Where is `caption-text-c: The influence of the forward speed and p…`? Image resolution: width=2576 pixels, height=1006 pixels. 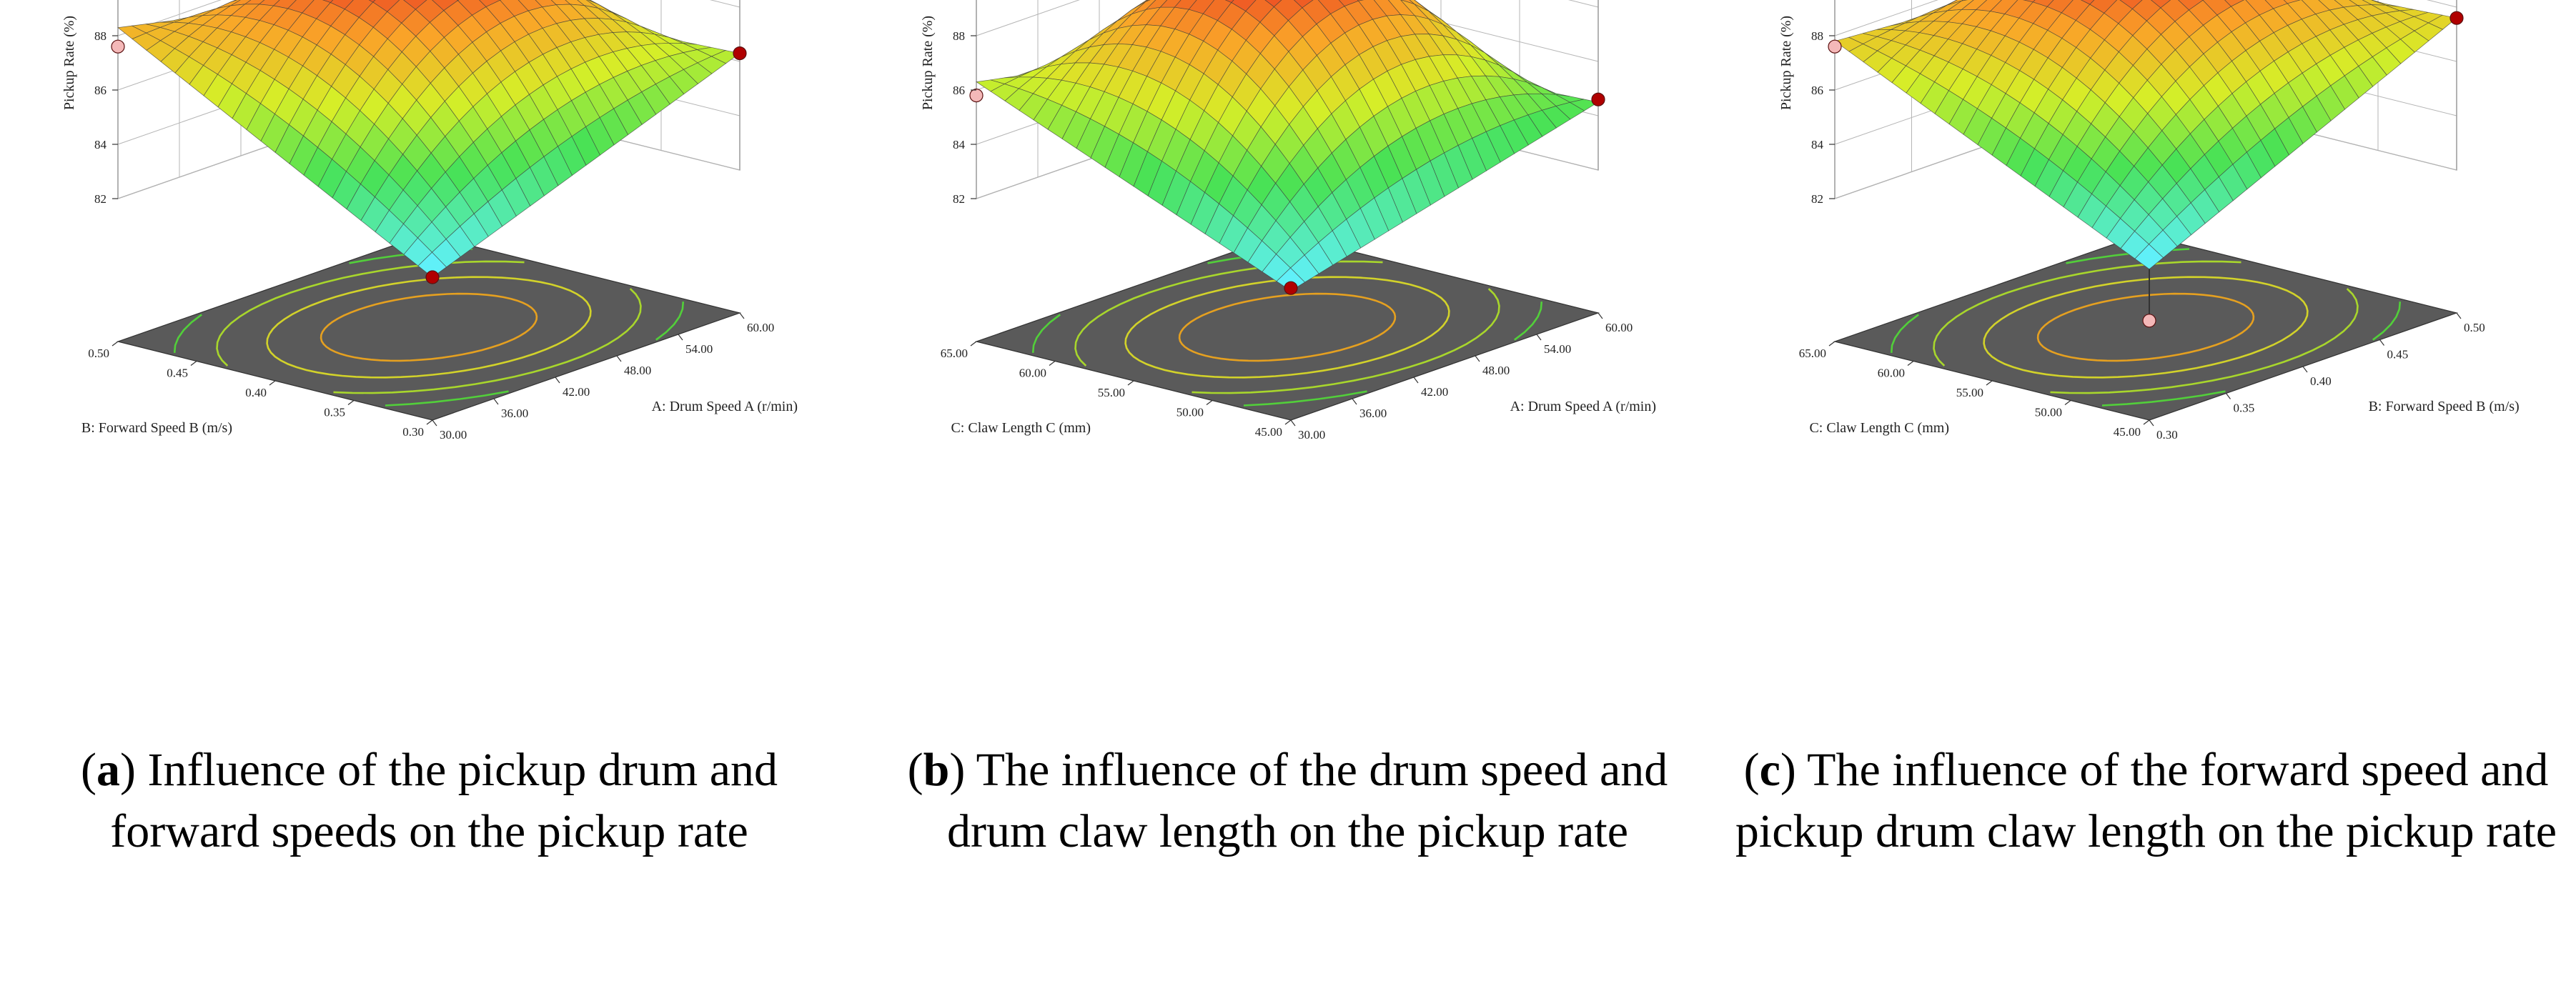
caption-text-c: The influence of the forward speed and p… is located at coordinates (2146, 801).